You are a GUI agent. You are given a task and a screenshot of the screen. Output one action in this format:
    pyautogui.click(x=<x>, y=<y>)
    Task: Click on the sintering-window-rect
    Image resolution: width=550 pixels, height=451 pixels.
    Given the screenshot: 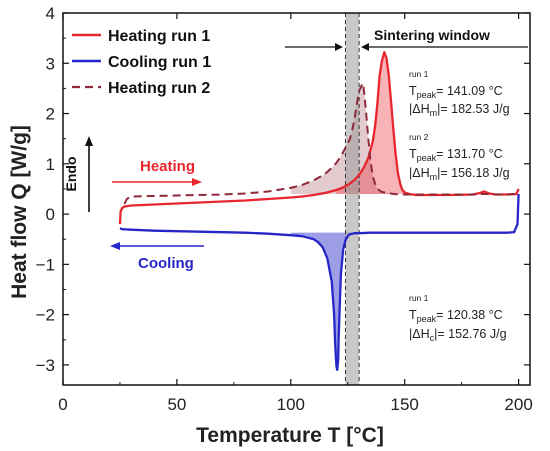 What is the action you would take?
    pyautogui.click(x=352, y=199)
    